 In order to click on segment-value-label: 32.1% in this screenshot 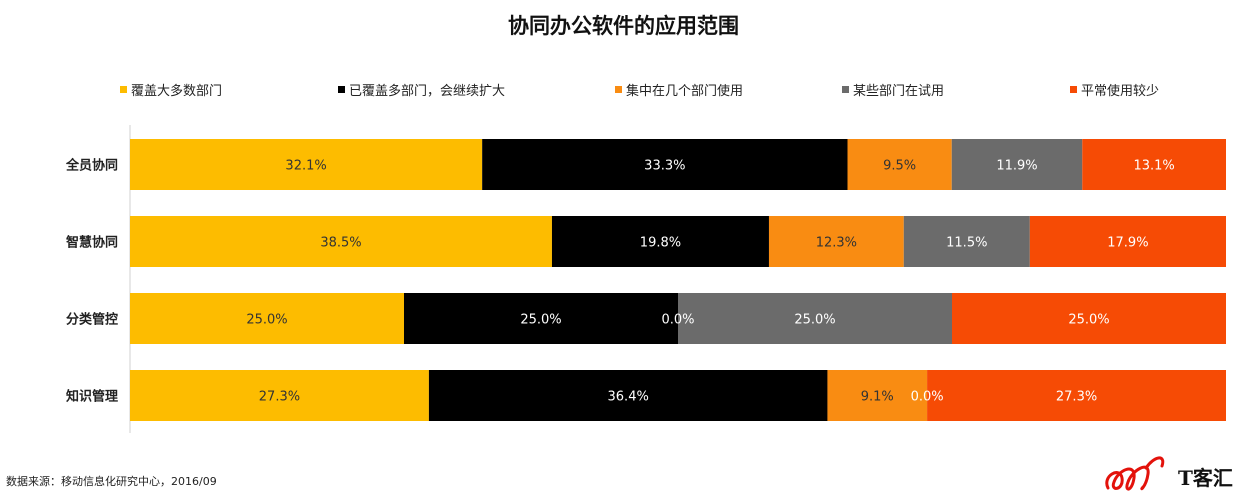, I will do `click(305, 166)`.